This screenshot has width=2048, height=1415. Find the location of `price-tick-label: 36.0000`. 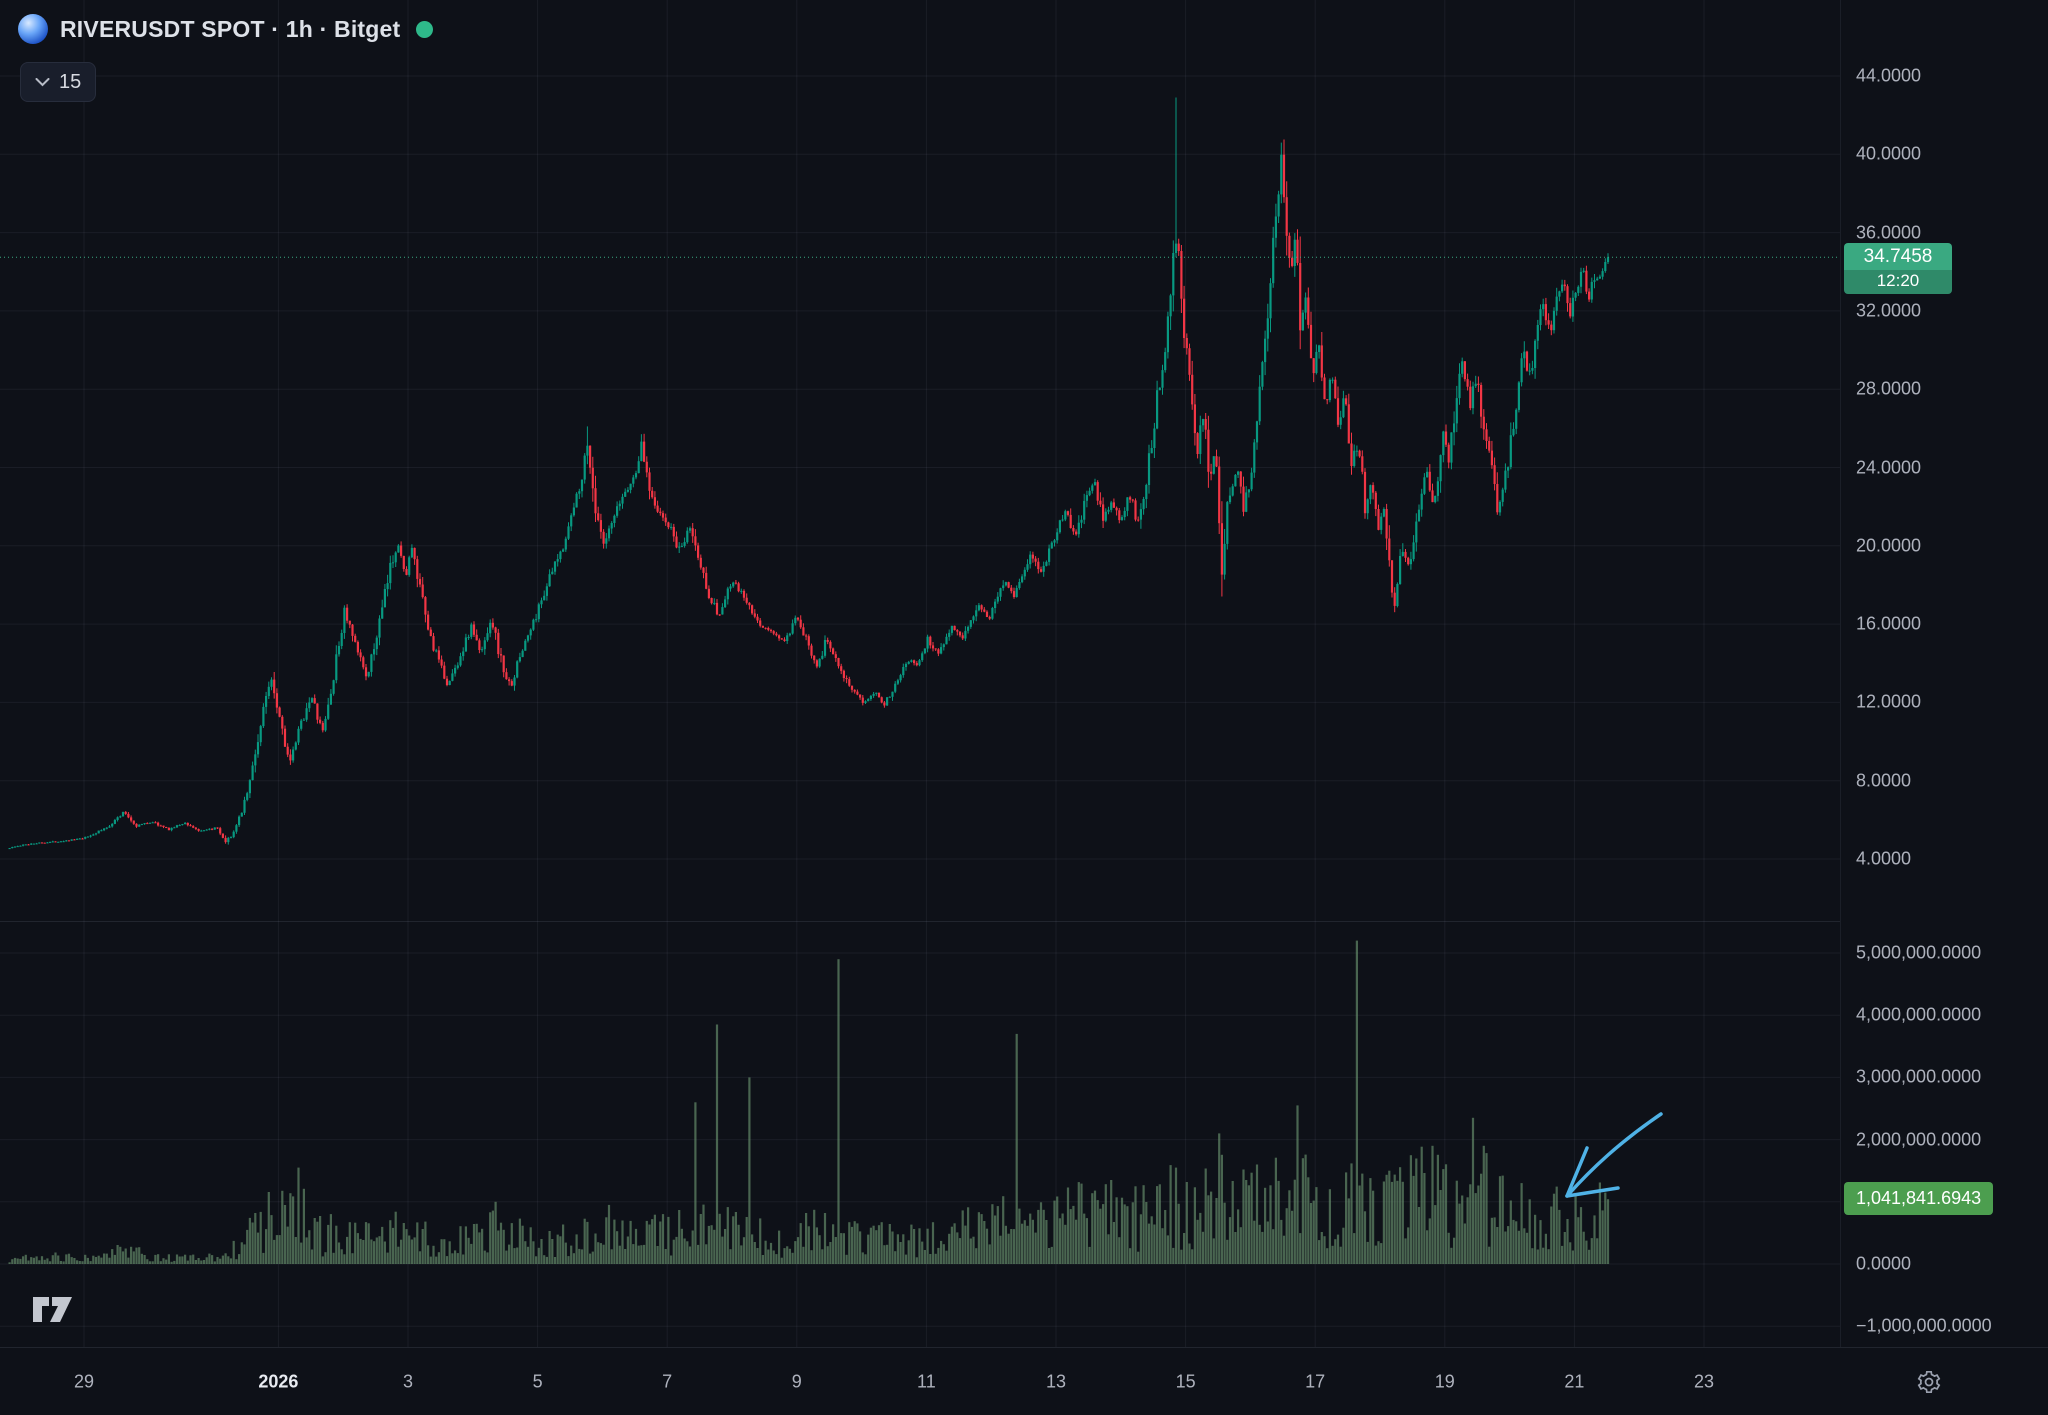

price-tick-label: 36.0000 is located at coordinates (1889, 232).